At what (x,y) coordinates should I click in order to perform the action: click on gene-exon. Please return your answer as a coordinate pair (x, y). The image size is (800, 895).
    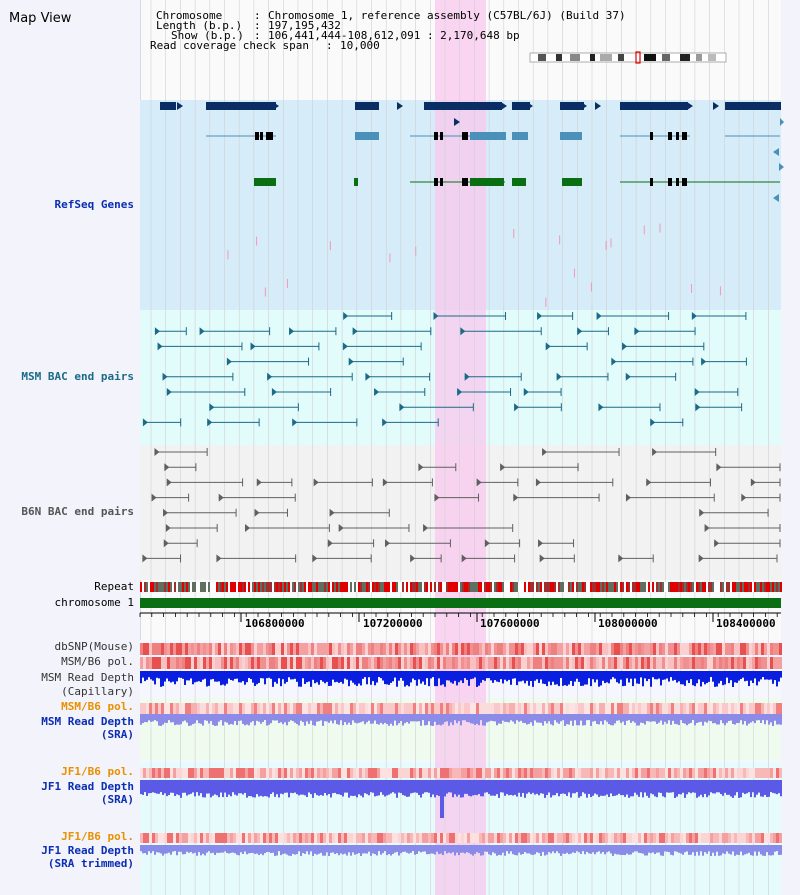
    Looking at the image, I should click on (436, 182).